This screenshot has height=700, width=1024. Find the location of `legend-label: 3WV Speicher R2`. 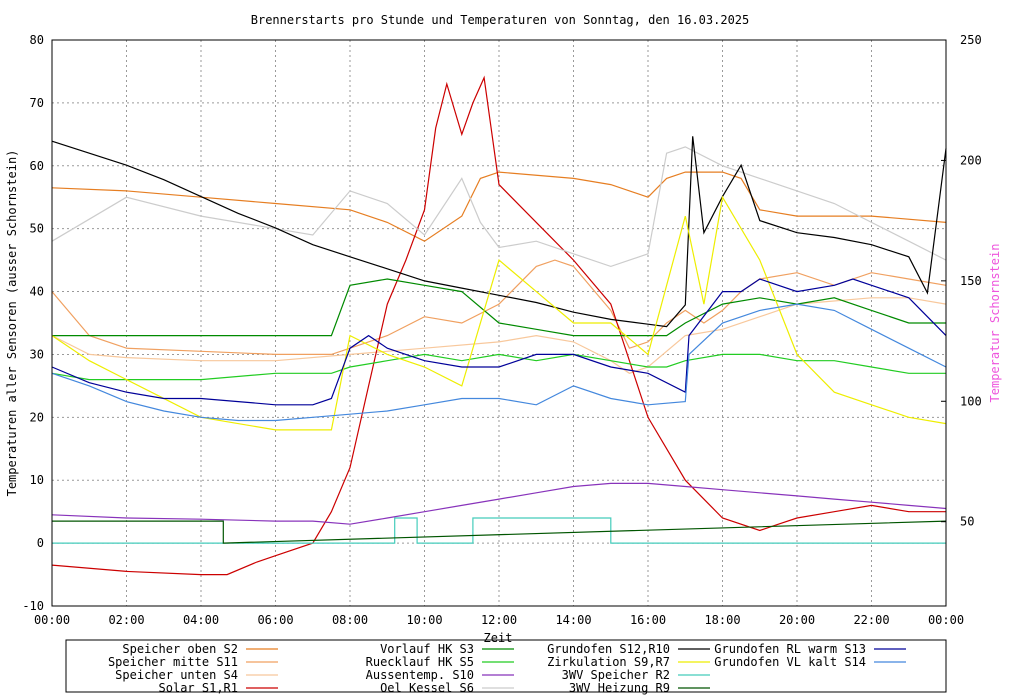

legend-label: 3WV Speicher R2 is located at coordinates (616, 675).